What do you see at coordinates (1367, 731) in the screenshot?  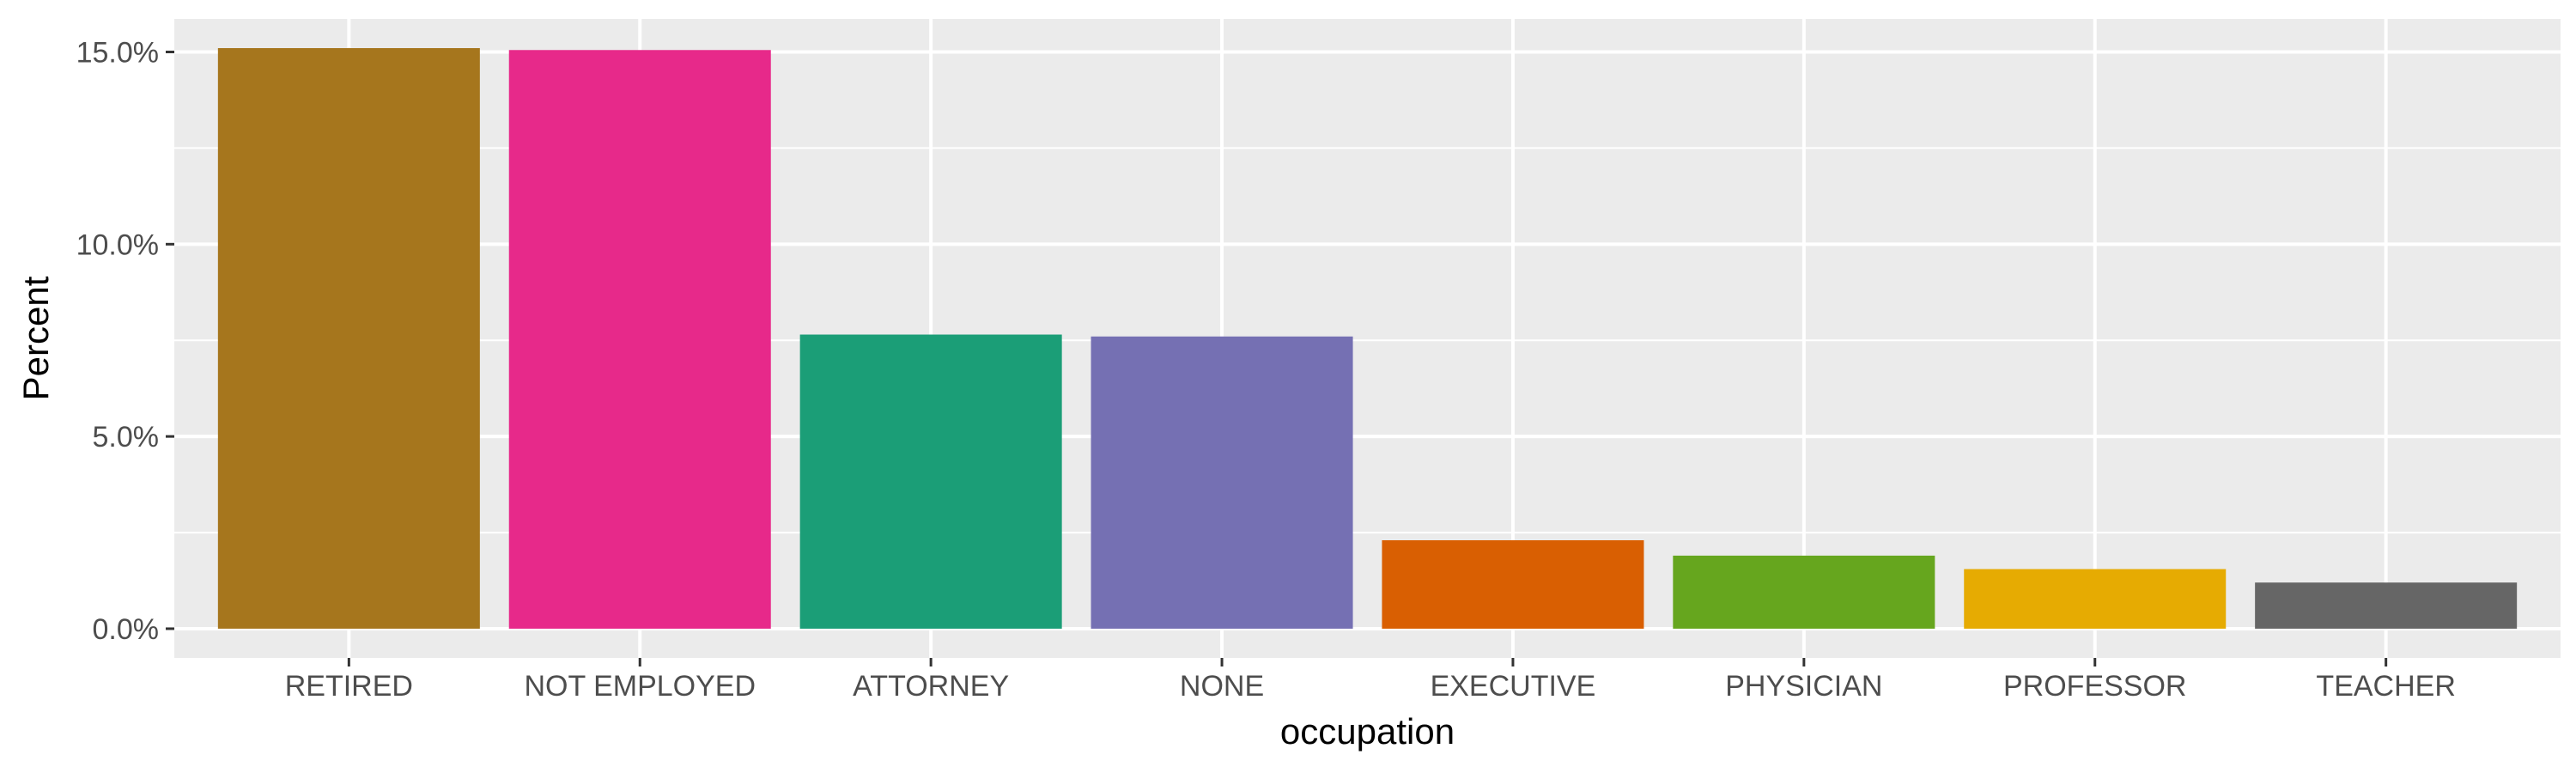 I see `x-axis-title: occupation` at bounding box center [1367, 731].